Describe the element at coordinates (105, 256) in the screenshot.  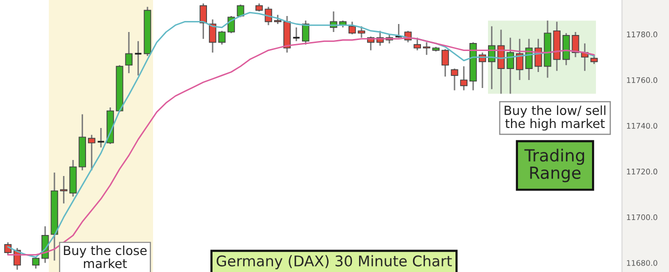
I see `annotation: Buy the close market` at that location.